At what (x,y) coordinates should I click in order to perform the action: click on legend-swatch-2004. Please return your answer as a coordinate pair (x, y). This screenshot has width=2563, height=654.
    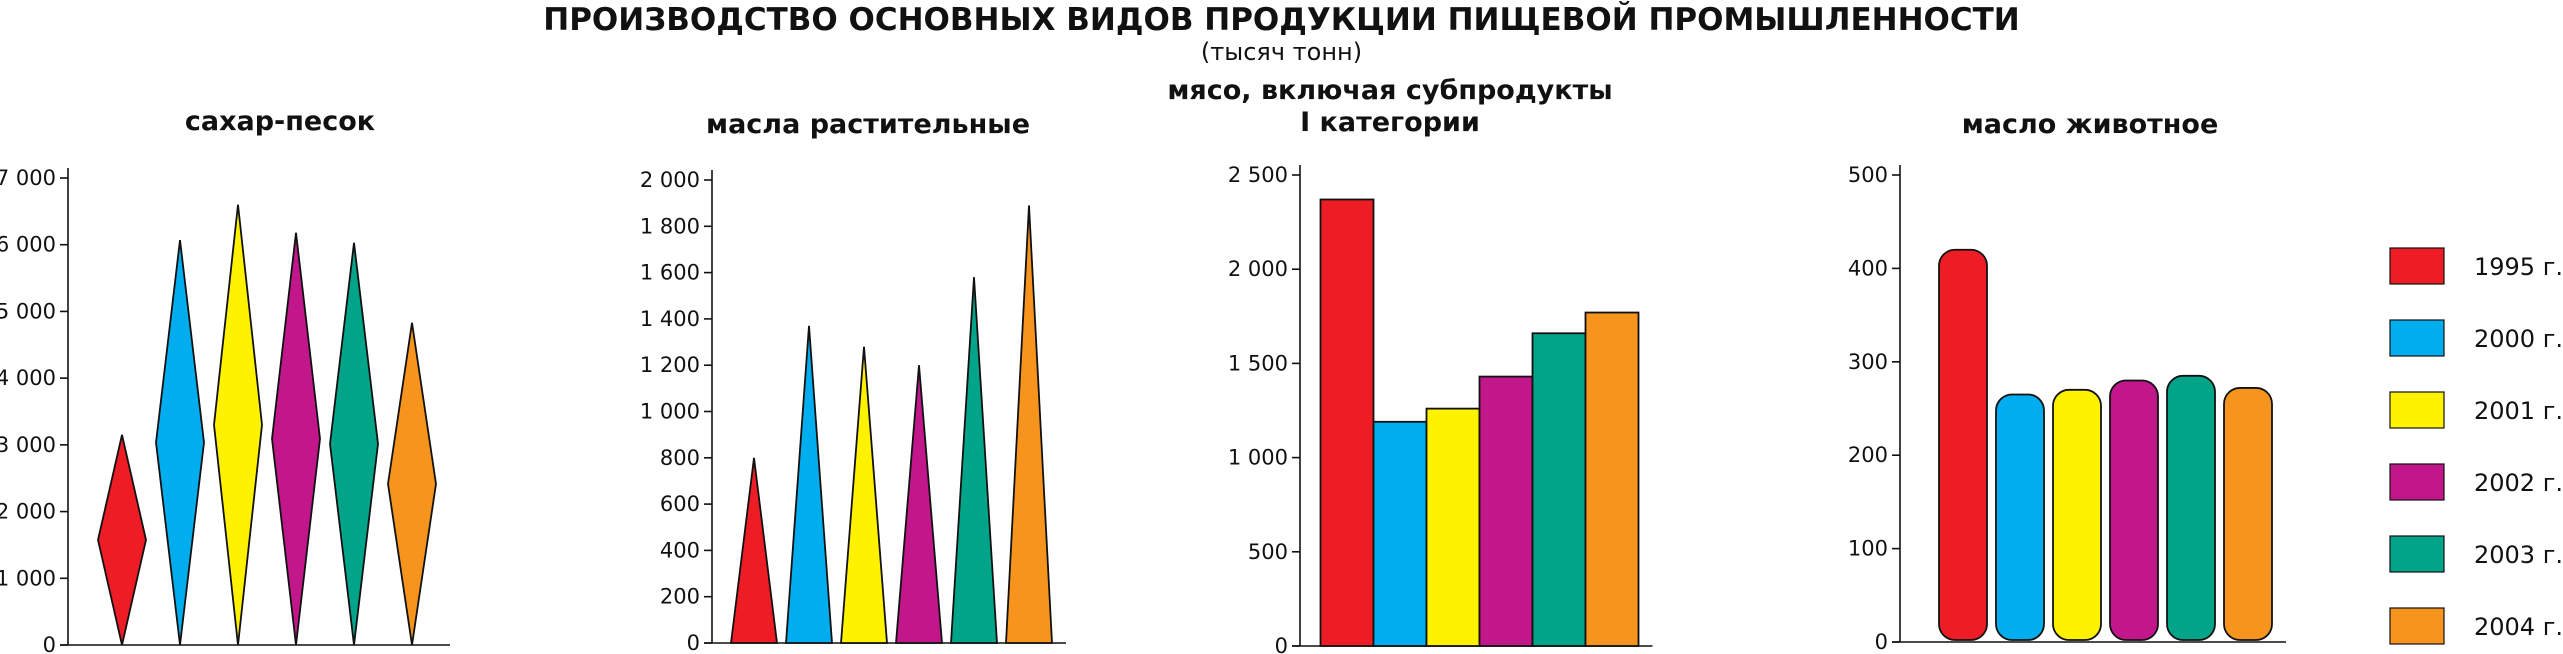
    Looking at the image, I should click on (2417, 626).